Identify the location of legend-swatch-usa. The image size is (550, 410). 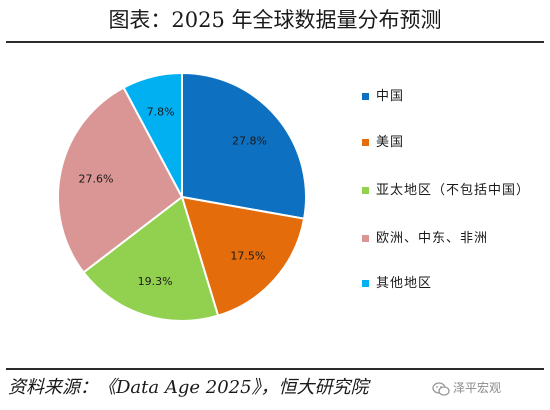
(365, 142).